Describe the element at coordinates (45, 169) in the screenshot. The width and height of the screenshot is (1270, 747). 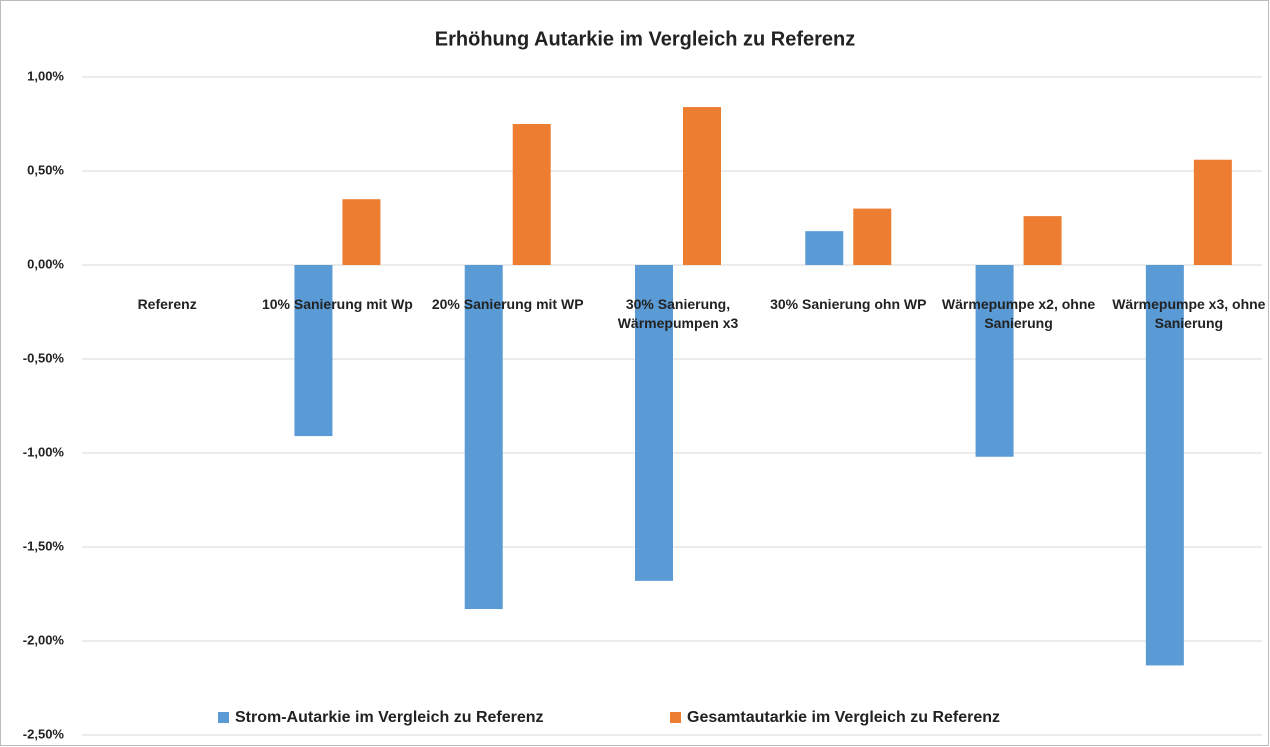
I see `y-tick-label: 0,50%` at that location.